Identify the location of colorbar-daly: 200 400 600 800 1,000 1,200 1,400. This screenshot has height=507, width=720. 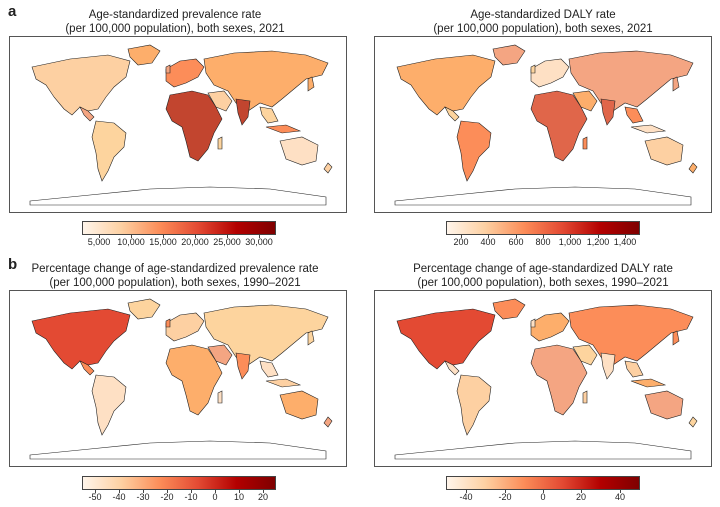
(543, 234).